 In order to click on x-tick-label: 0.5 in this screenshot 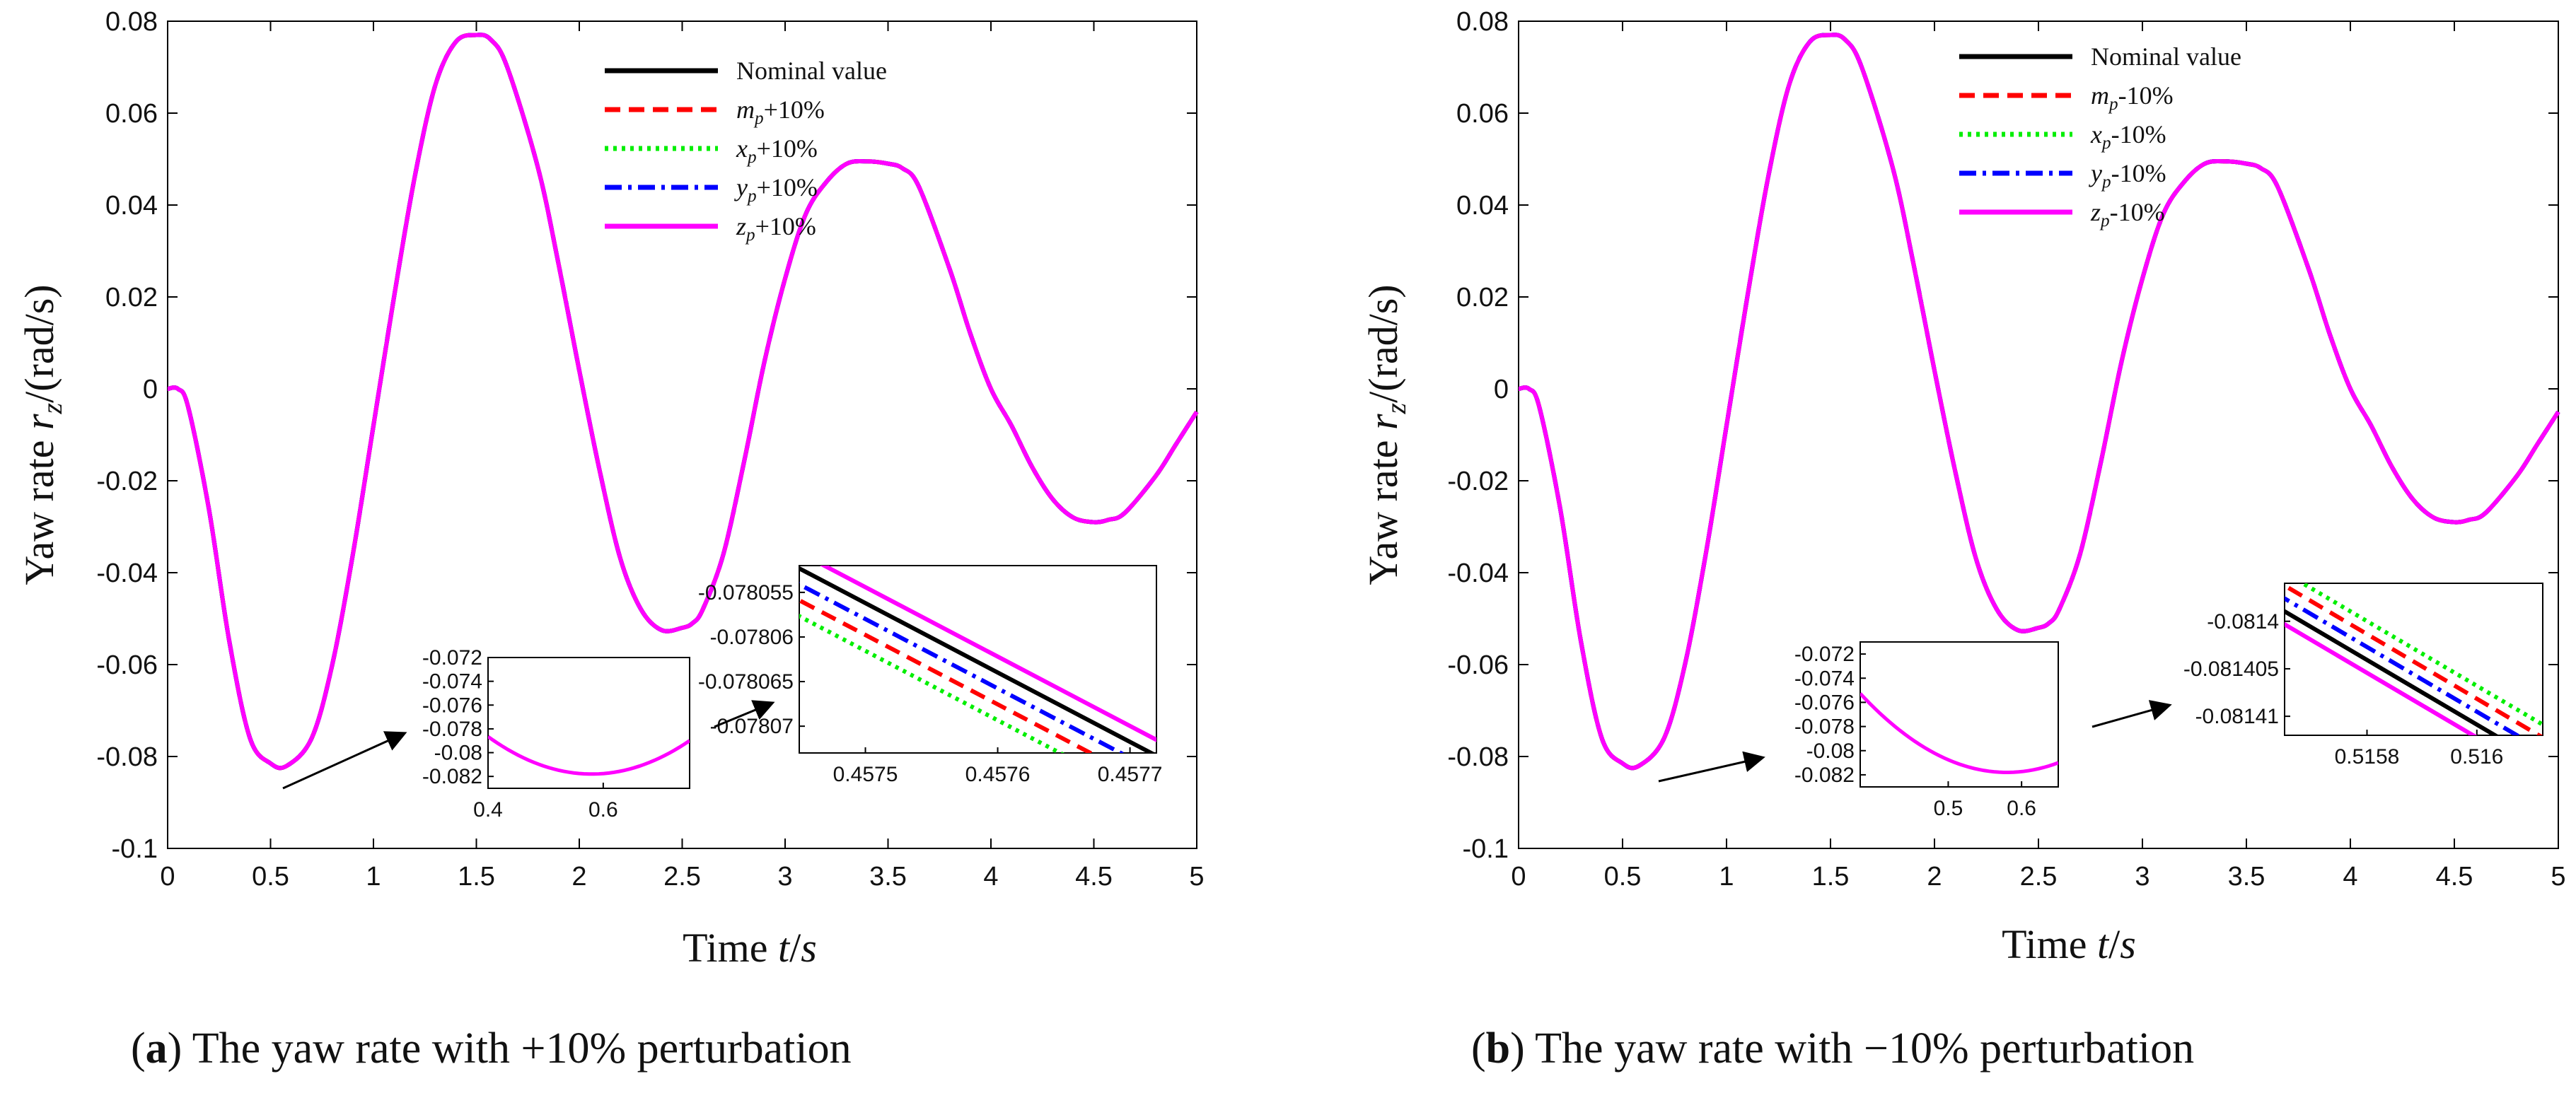, I will do `click(1623, 877)`.